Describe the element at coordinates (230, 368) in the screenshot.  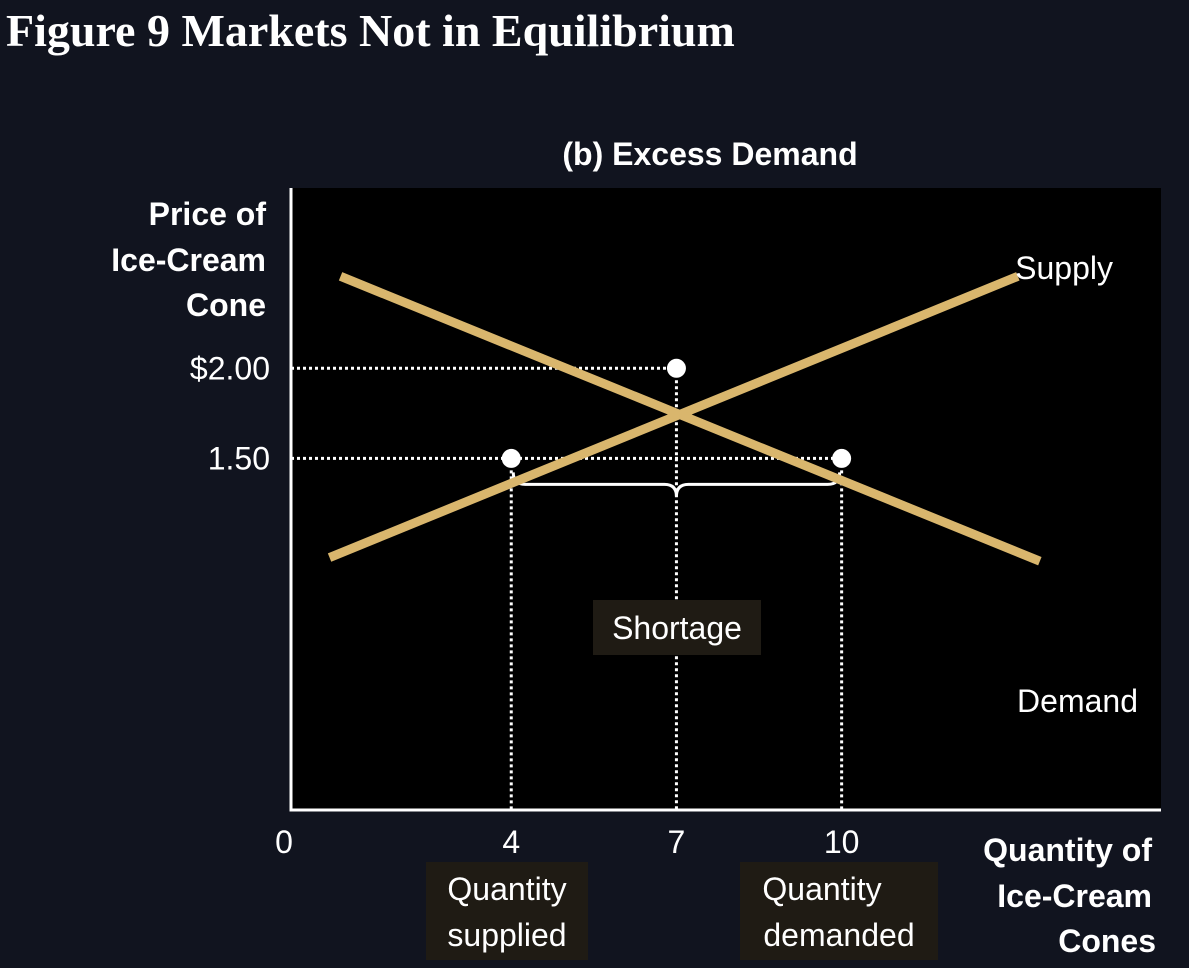
I see `y-tick-label-0: $2.00` at that location.